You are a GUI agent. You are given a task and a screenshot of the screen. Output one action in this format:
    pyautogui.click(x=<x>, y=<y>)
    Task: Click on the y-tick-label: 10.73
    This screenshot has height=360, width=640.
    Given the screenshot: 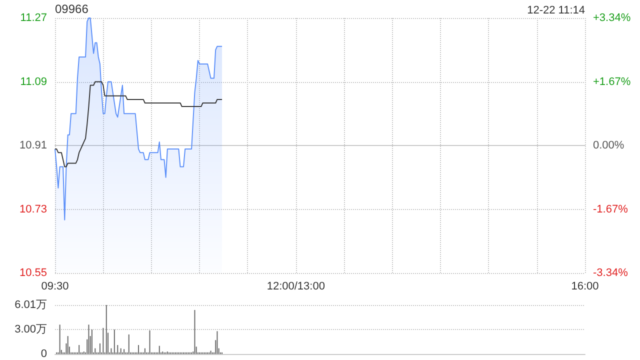 What is the action you would take?
    pyautogui.click(x=33, y=209)
    